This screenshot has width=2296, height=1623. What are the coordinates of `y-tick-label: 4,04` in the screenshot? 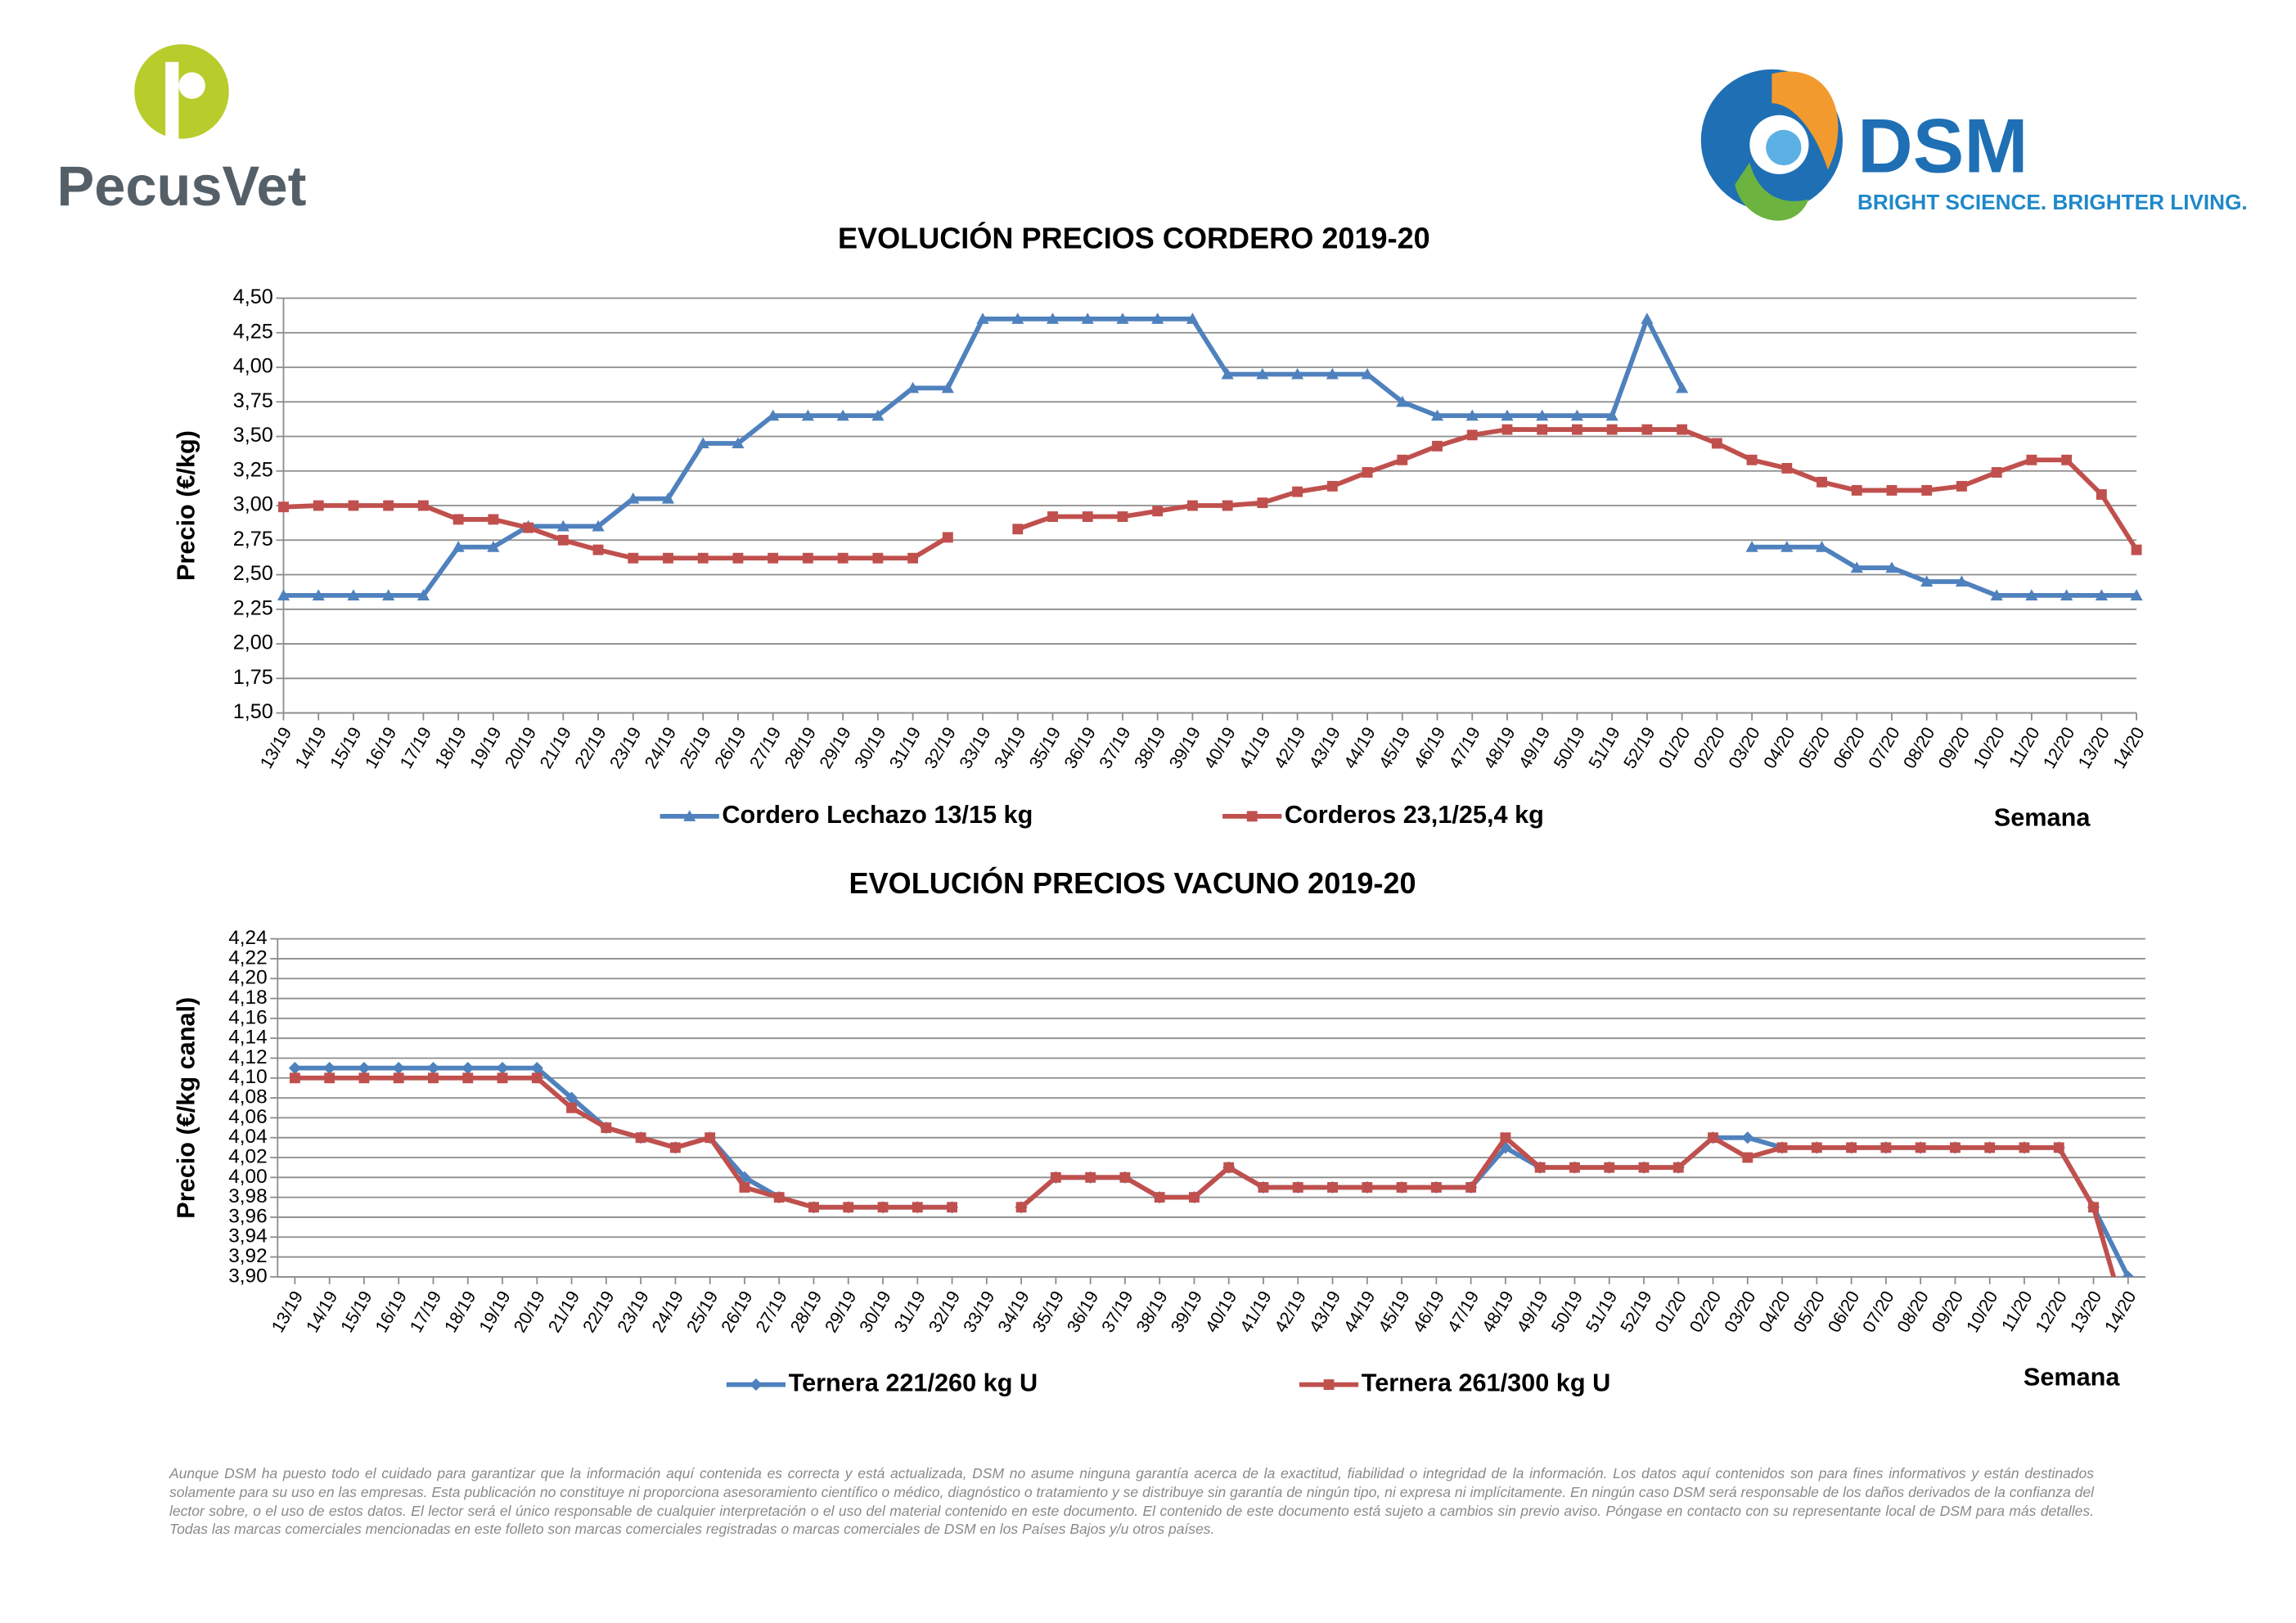 It's located at (247, 1137).